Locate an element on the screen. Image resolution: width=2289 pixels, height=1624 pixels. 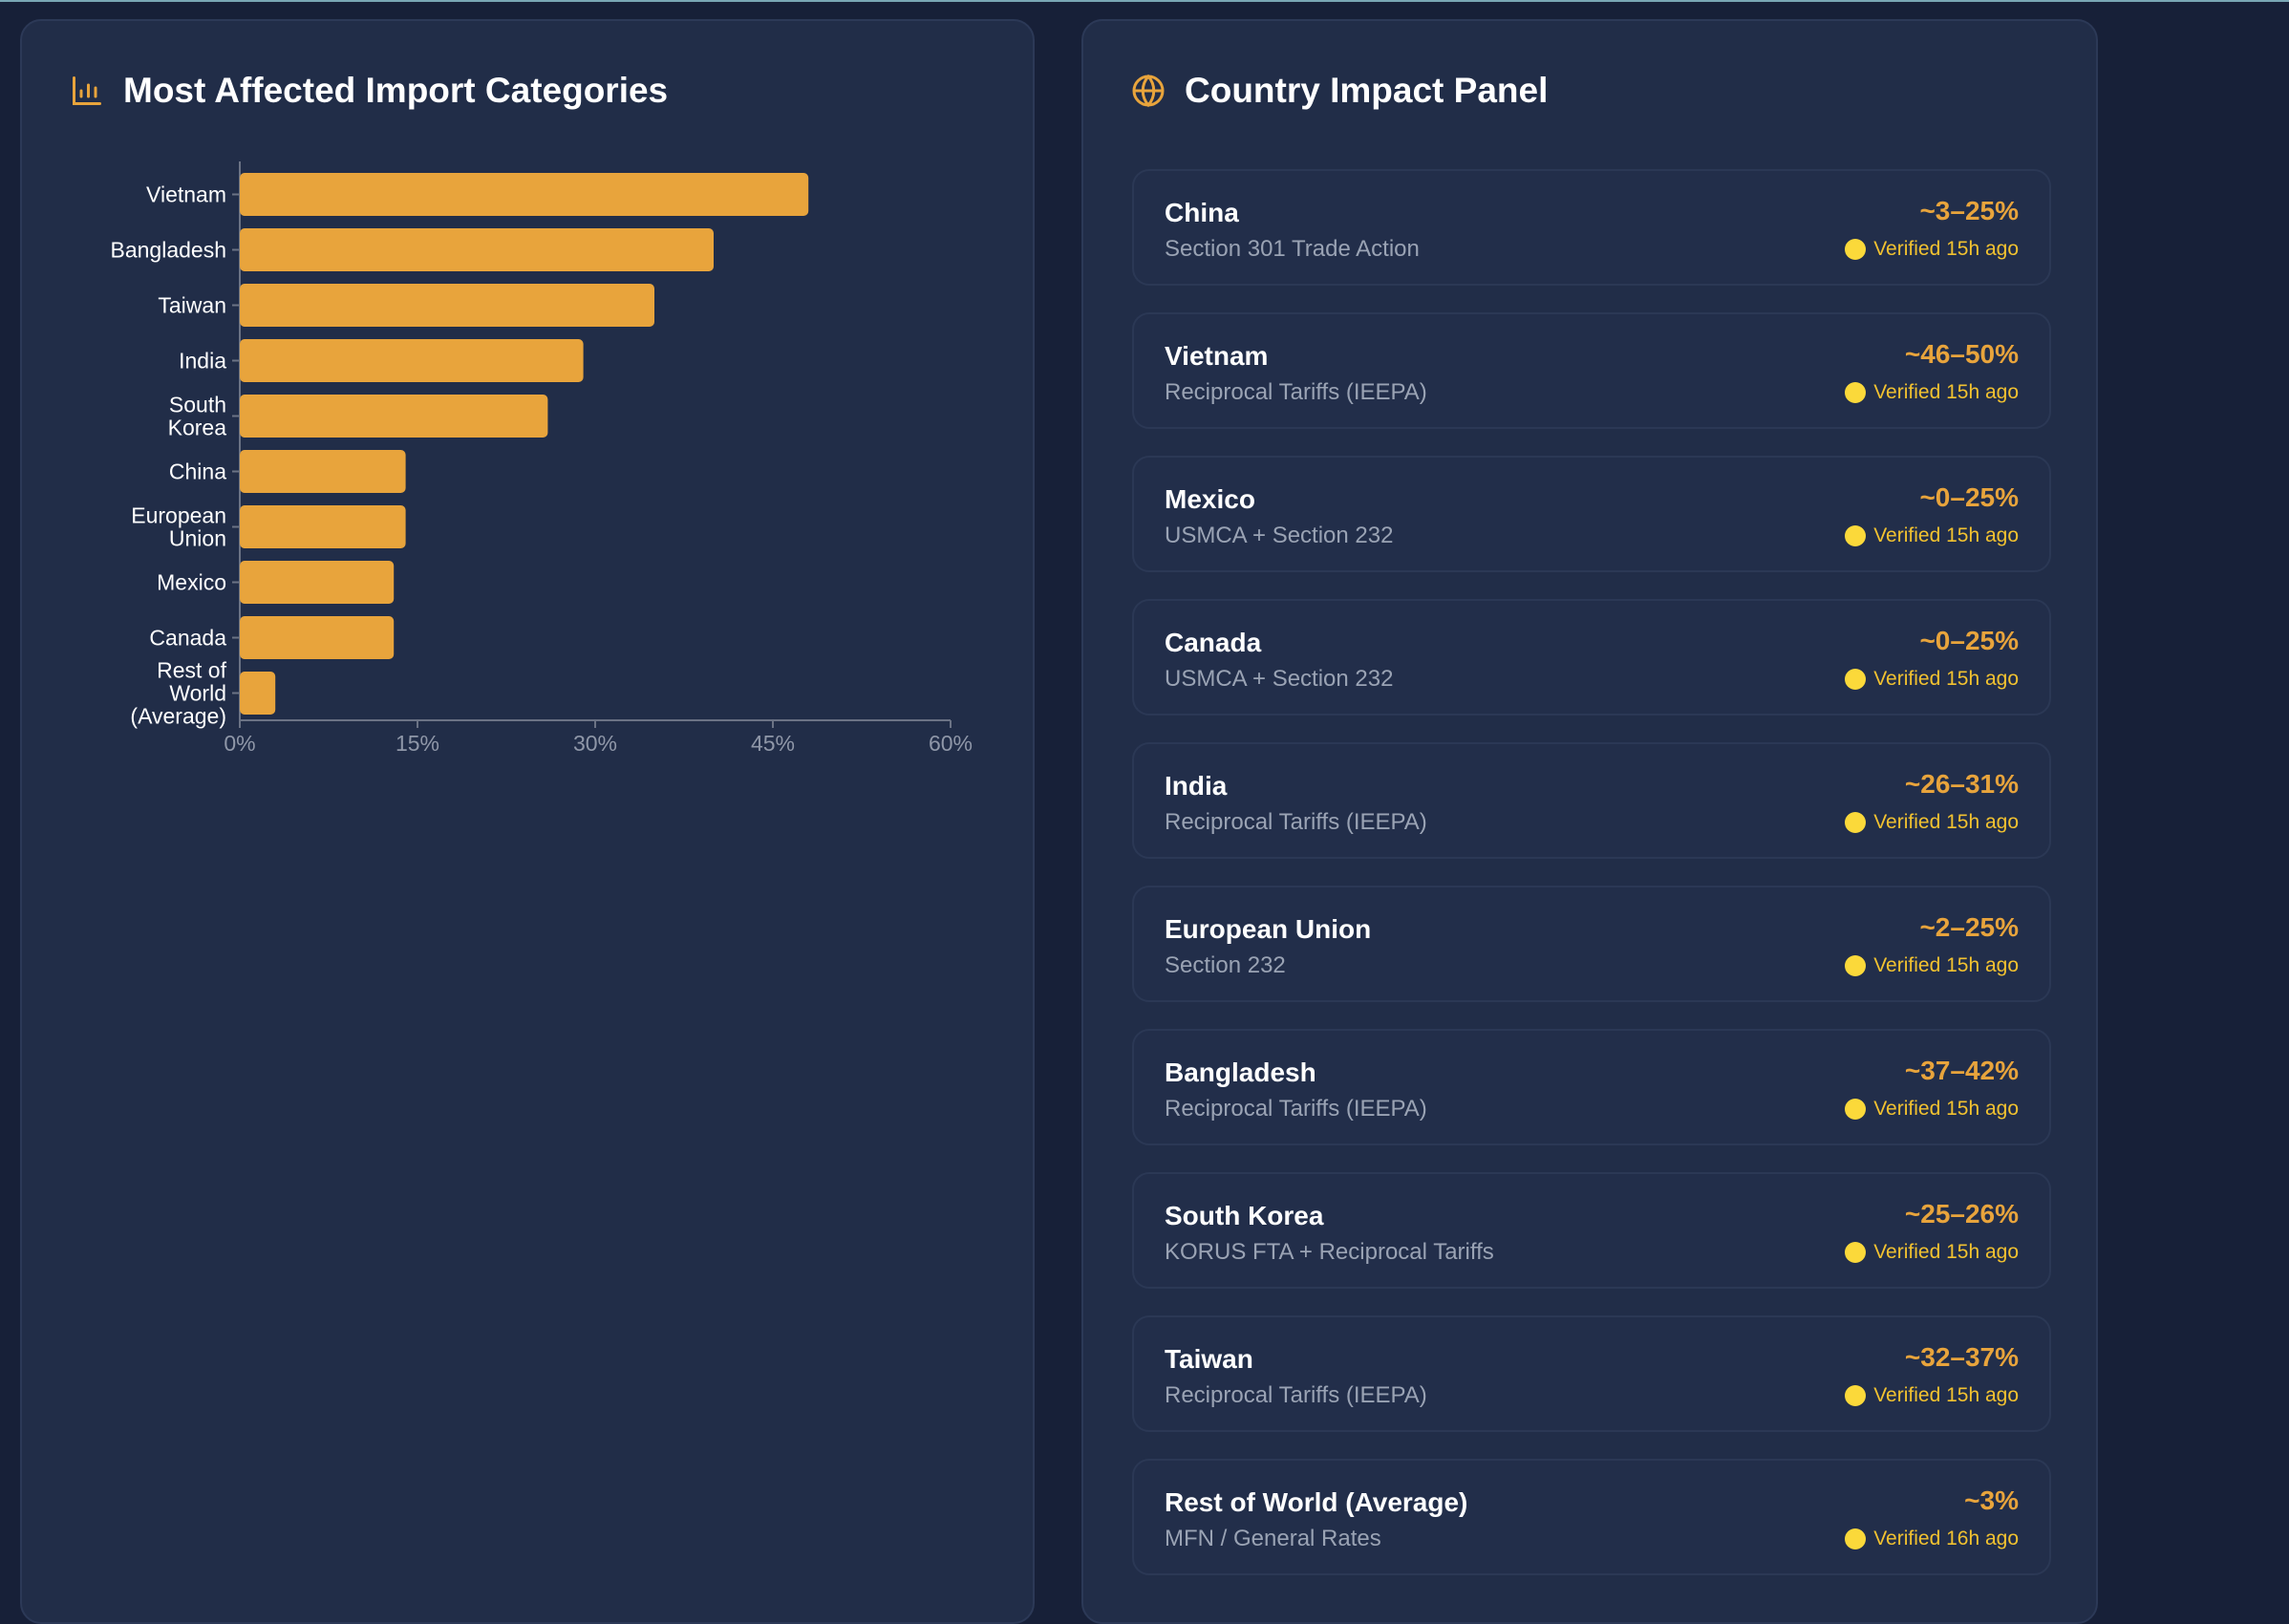
globe-icon is located at coordinates (1149, 91).